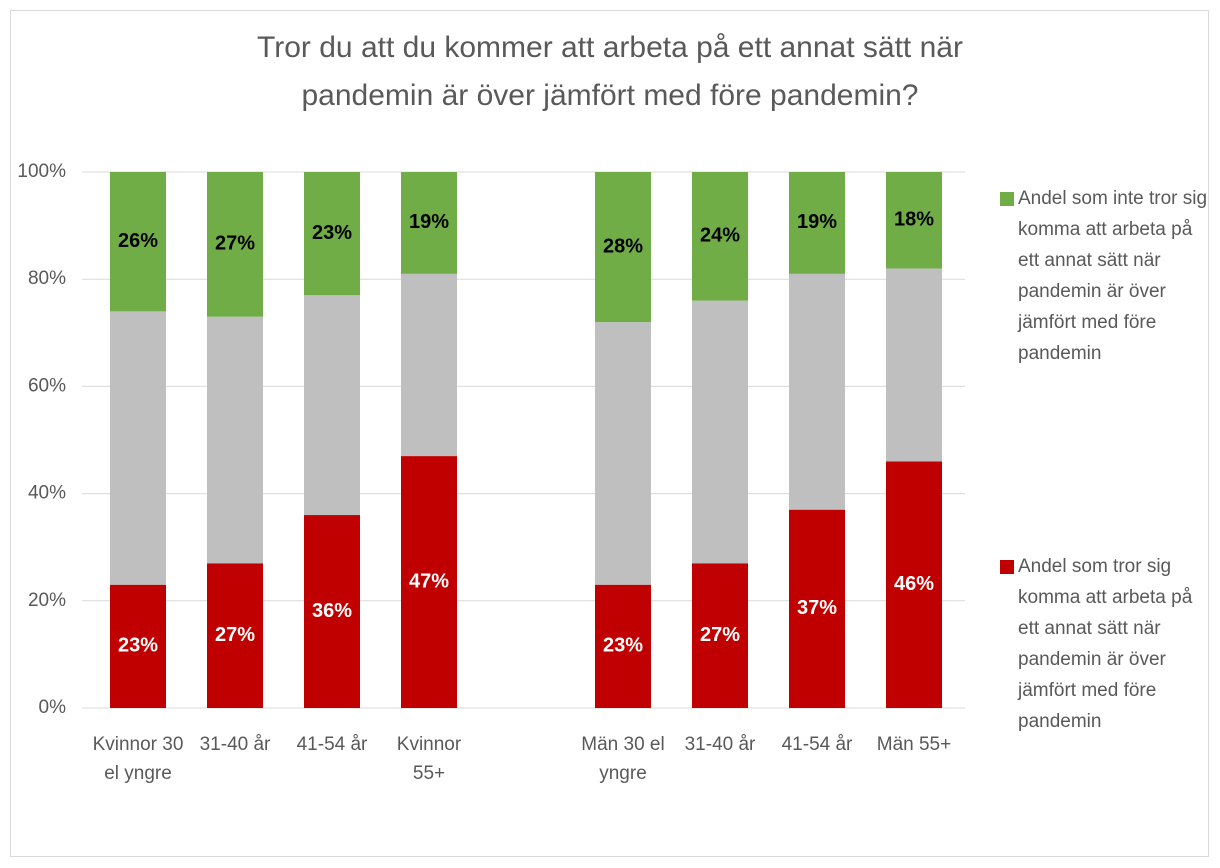  What do you see at coordinates (47, 278) in the screenshot?
I see `y-tick-label: 80%` at bounding box center [47, 278].